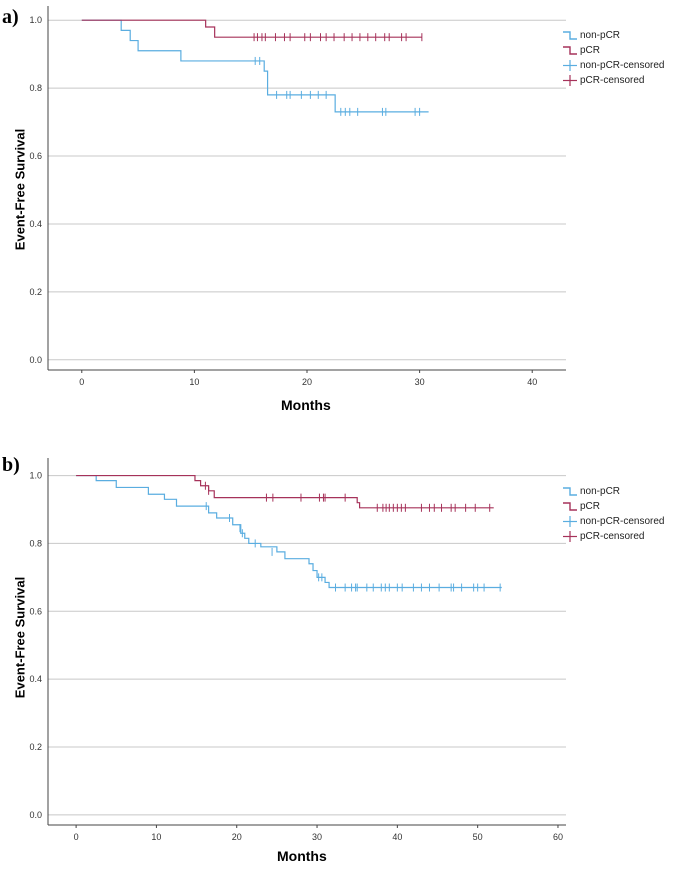 This screenshot has width=688, height=871. Describe the element at coordinates (478, 836) in the screenshot. I see `x-tick-label: 50` at that location.